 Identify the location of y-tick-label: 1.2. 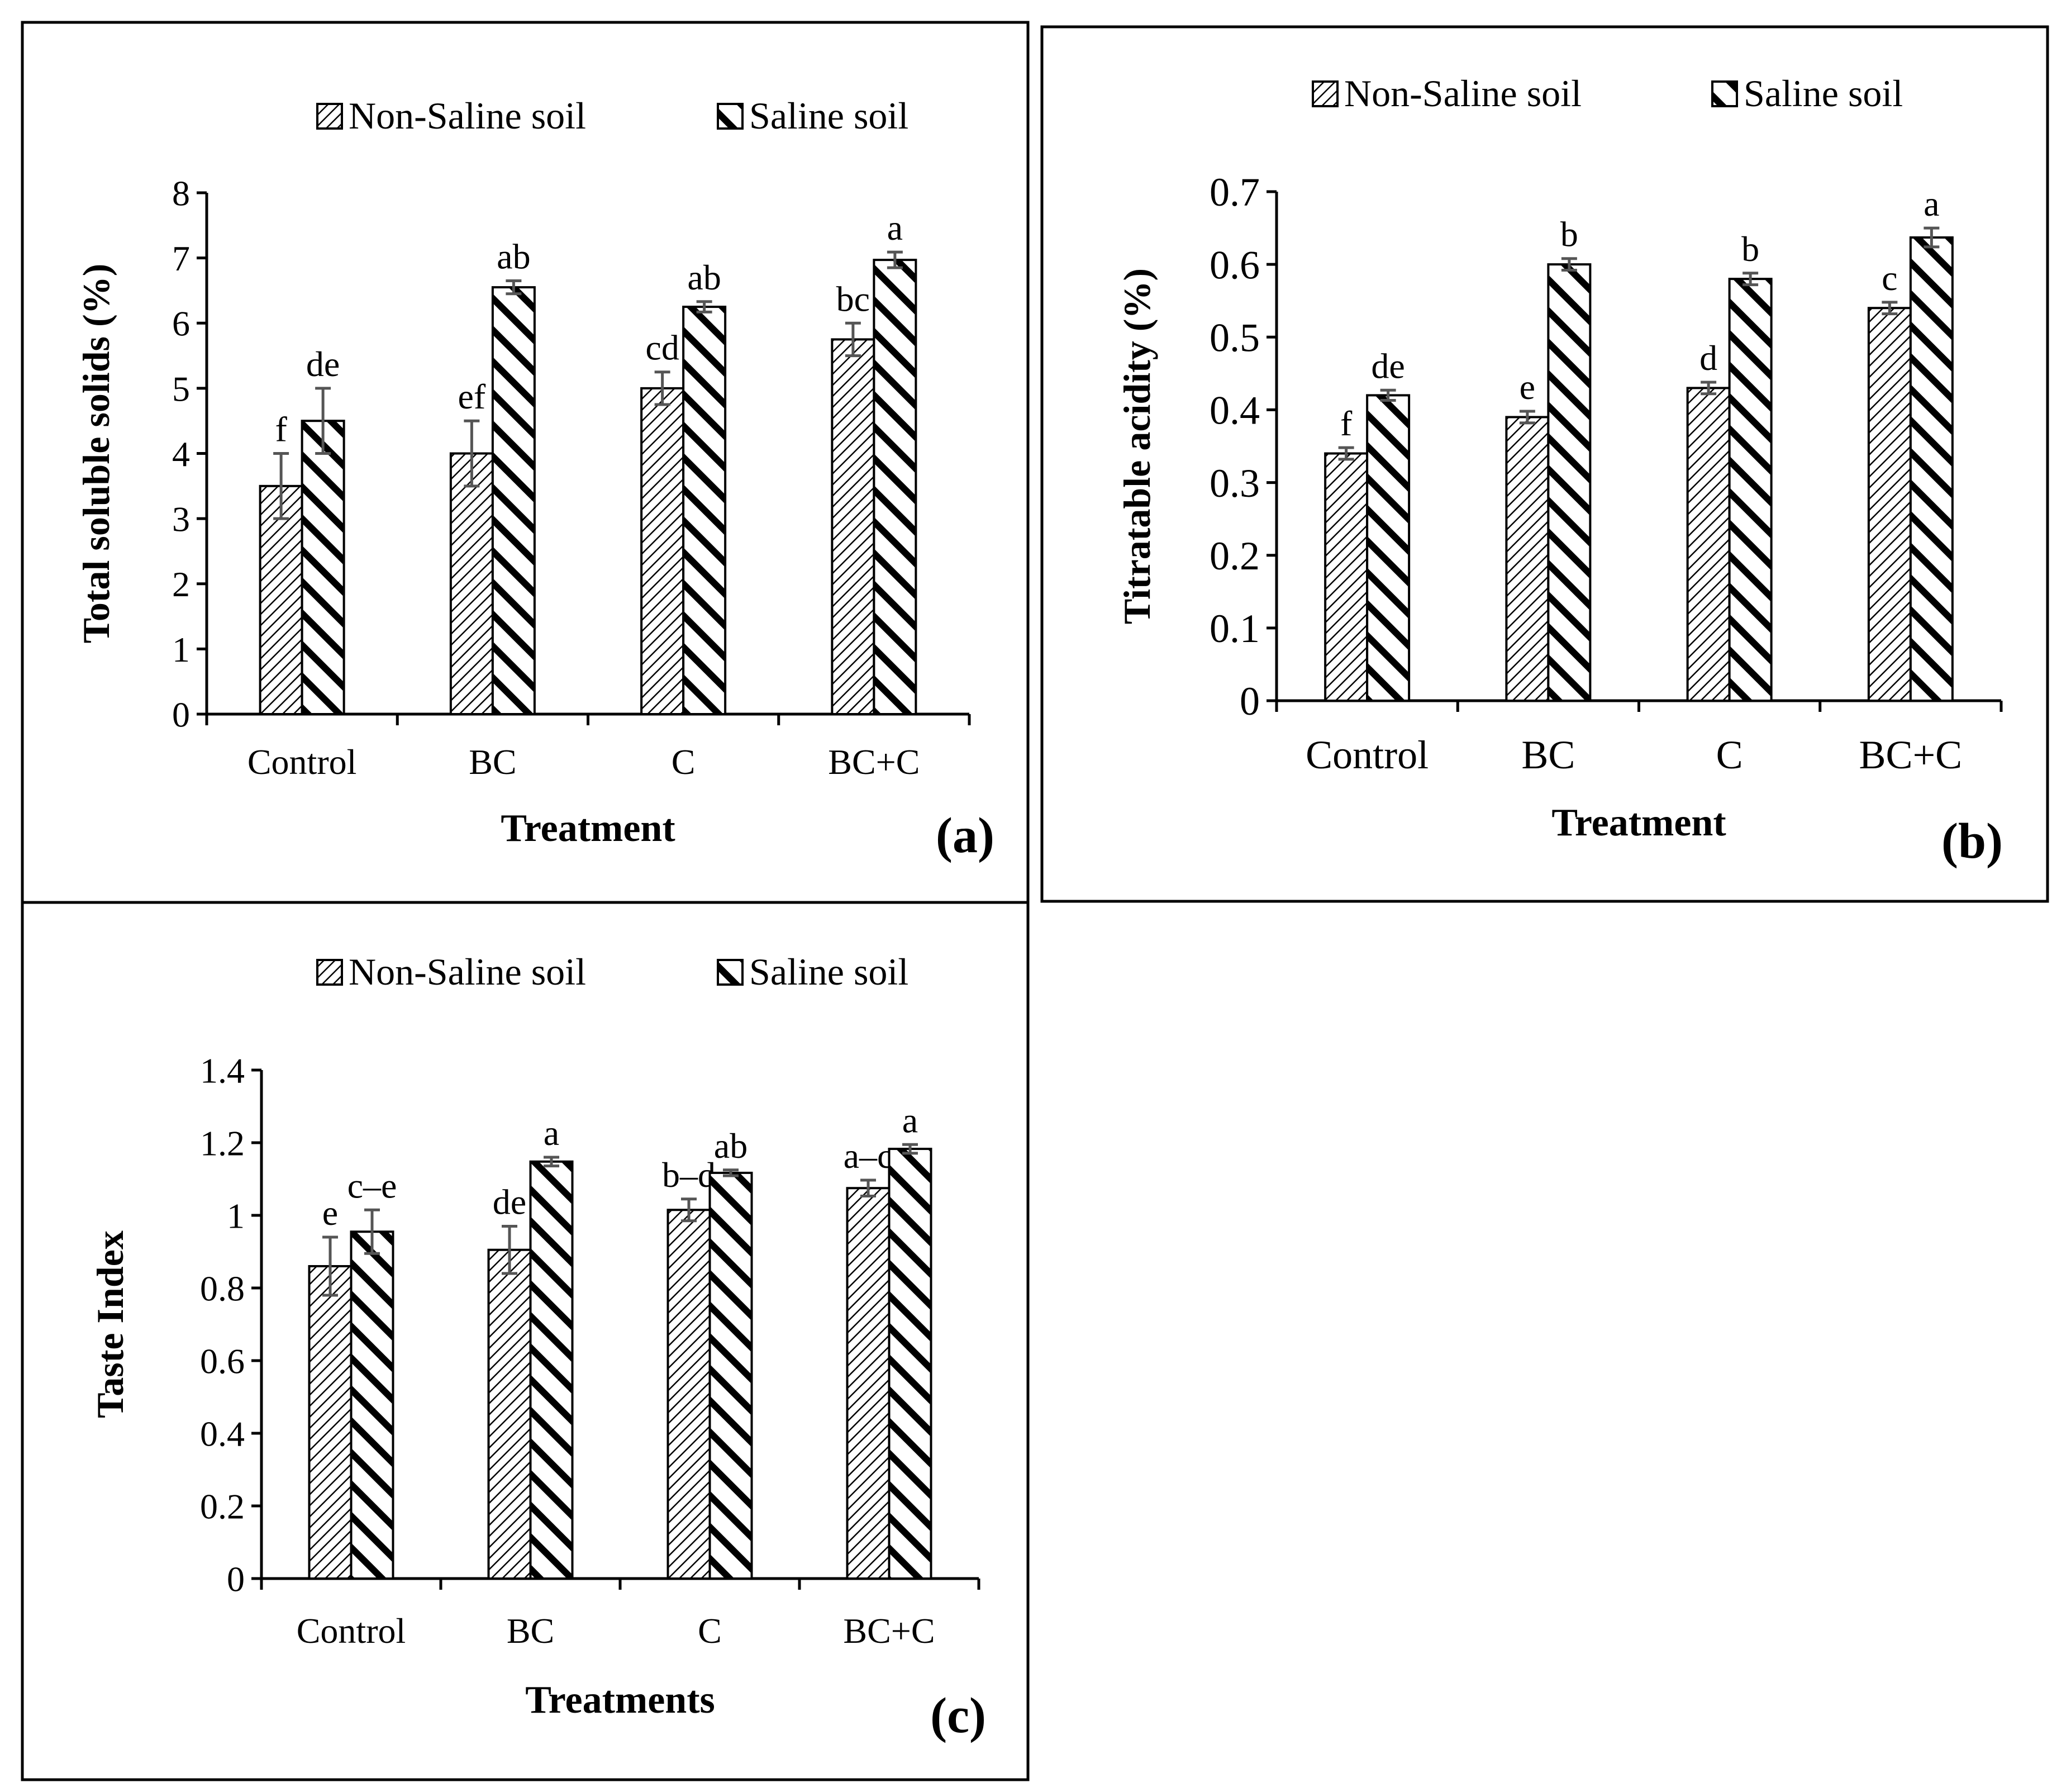
(222, 1143).